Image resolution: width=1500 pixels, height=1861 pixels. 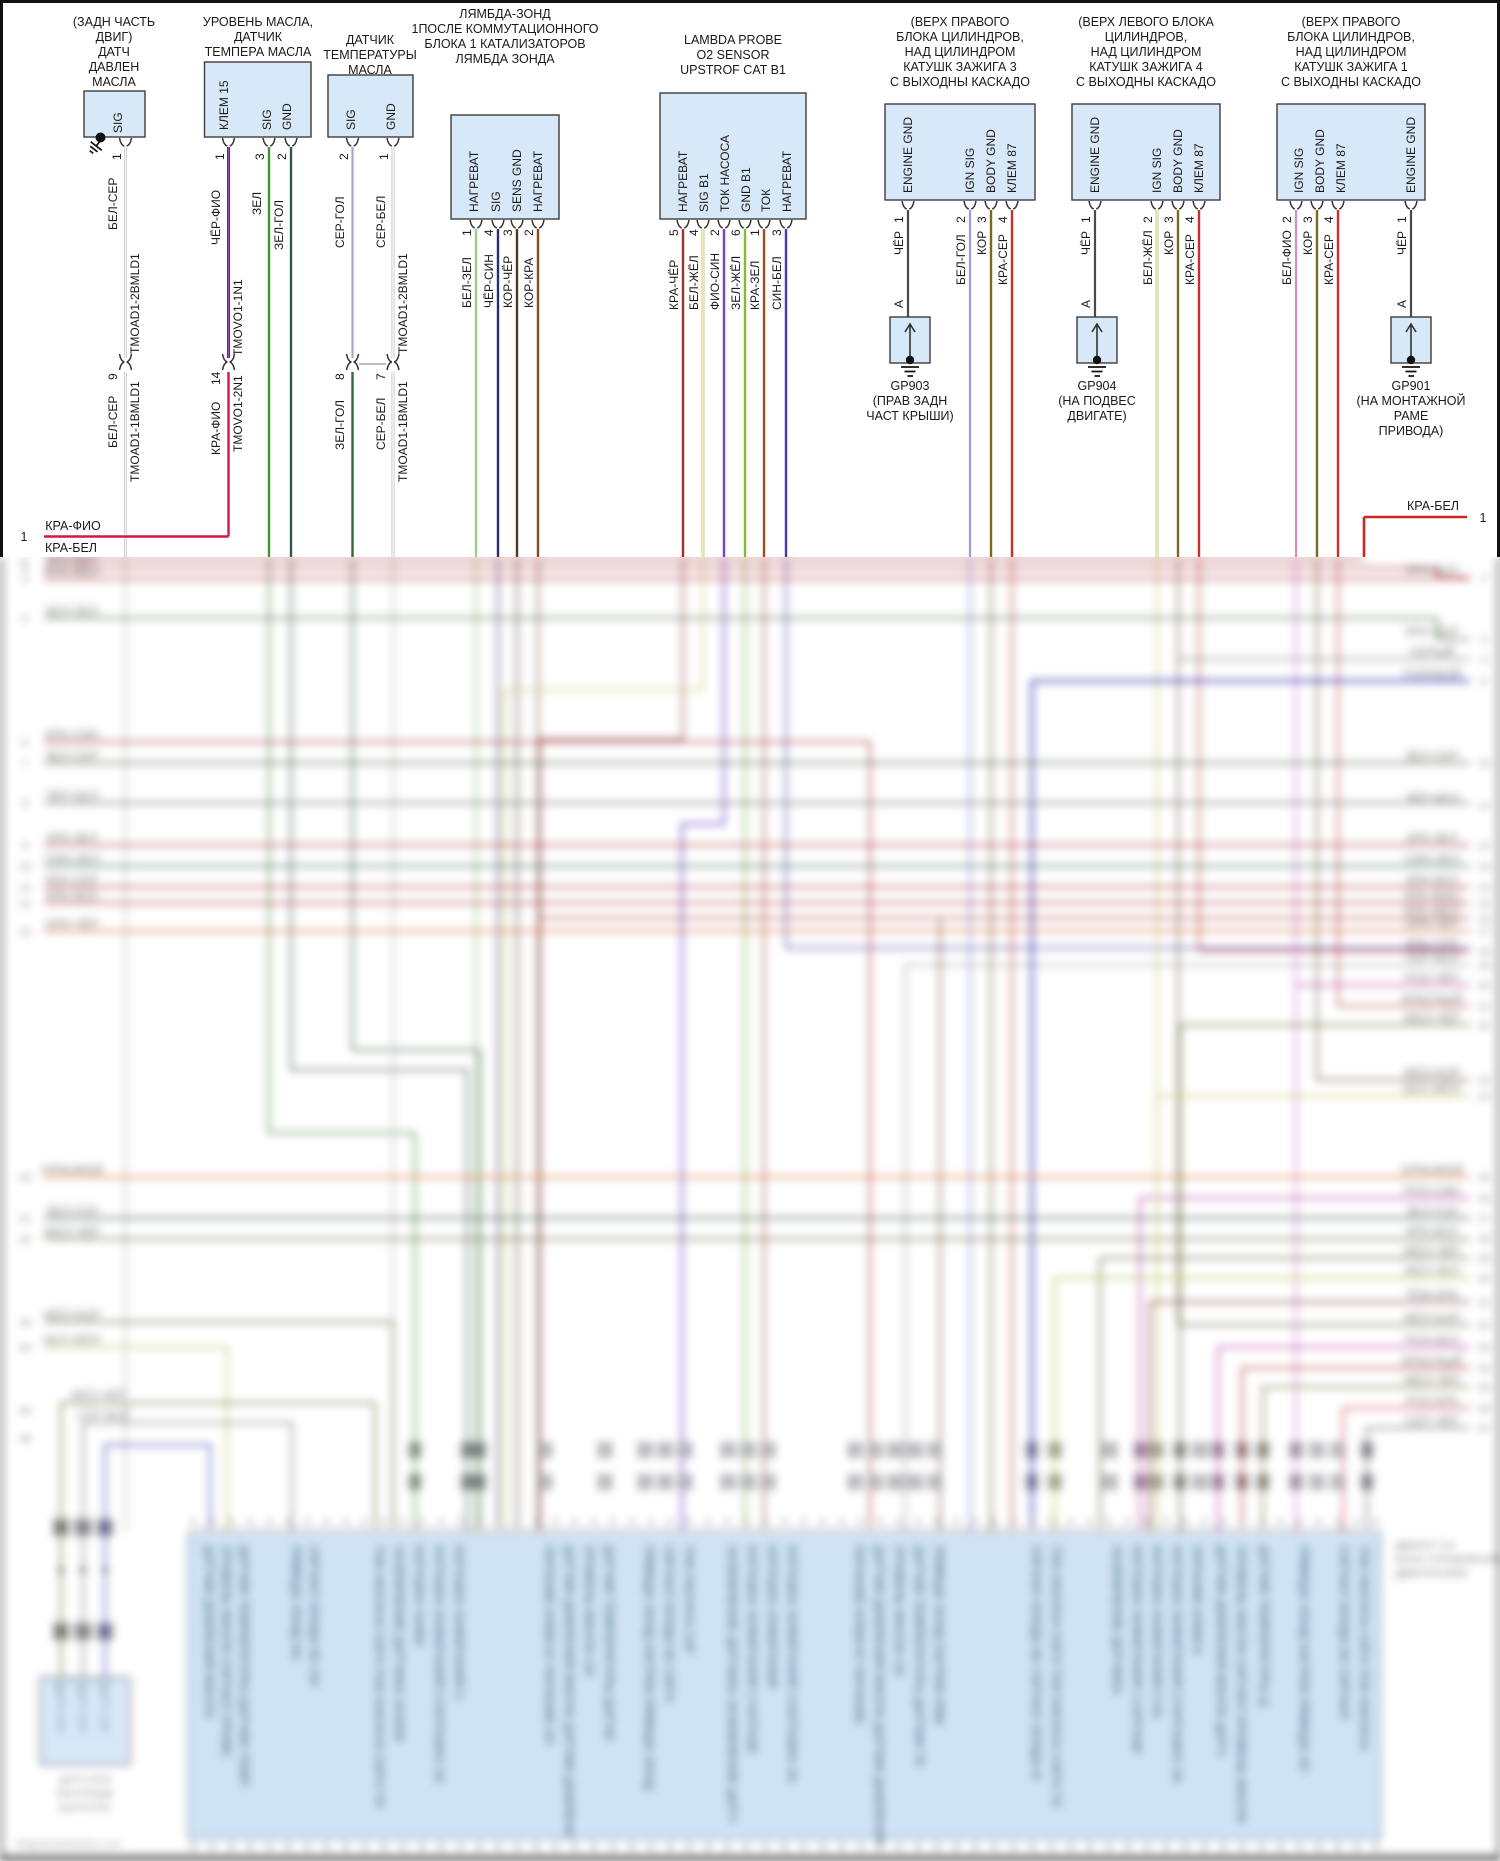 What do you see at coordinates (296, 1602) in the screenshot?
I see `svg-text: ЛЯМБДА ЗОНД НА` at bounding box center [296, 1602].